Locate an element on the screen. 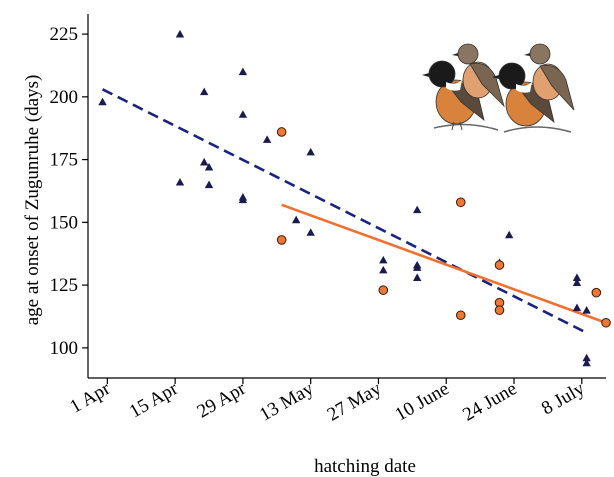 Image resolution: width=614 pixels, height=477 pixels. x-tick-label: 10 June is located at coordinates (422, 401).